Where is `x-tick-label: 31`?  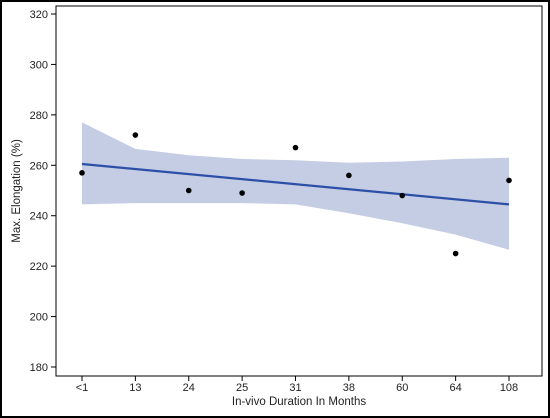 x-tick-label: 31 is located at coordinates (295, 388).